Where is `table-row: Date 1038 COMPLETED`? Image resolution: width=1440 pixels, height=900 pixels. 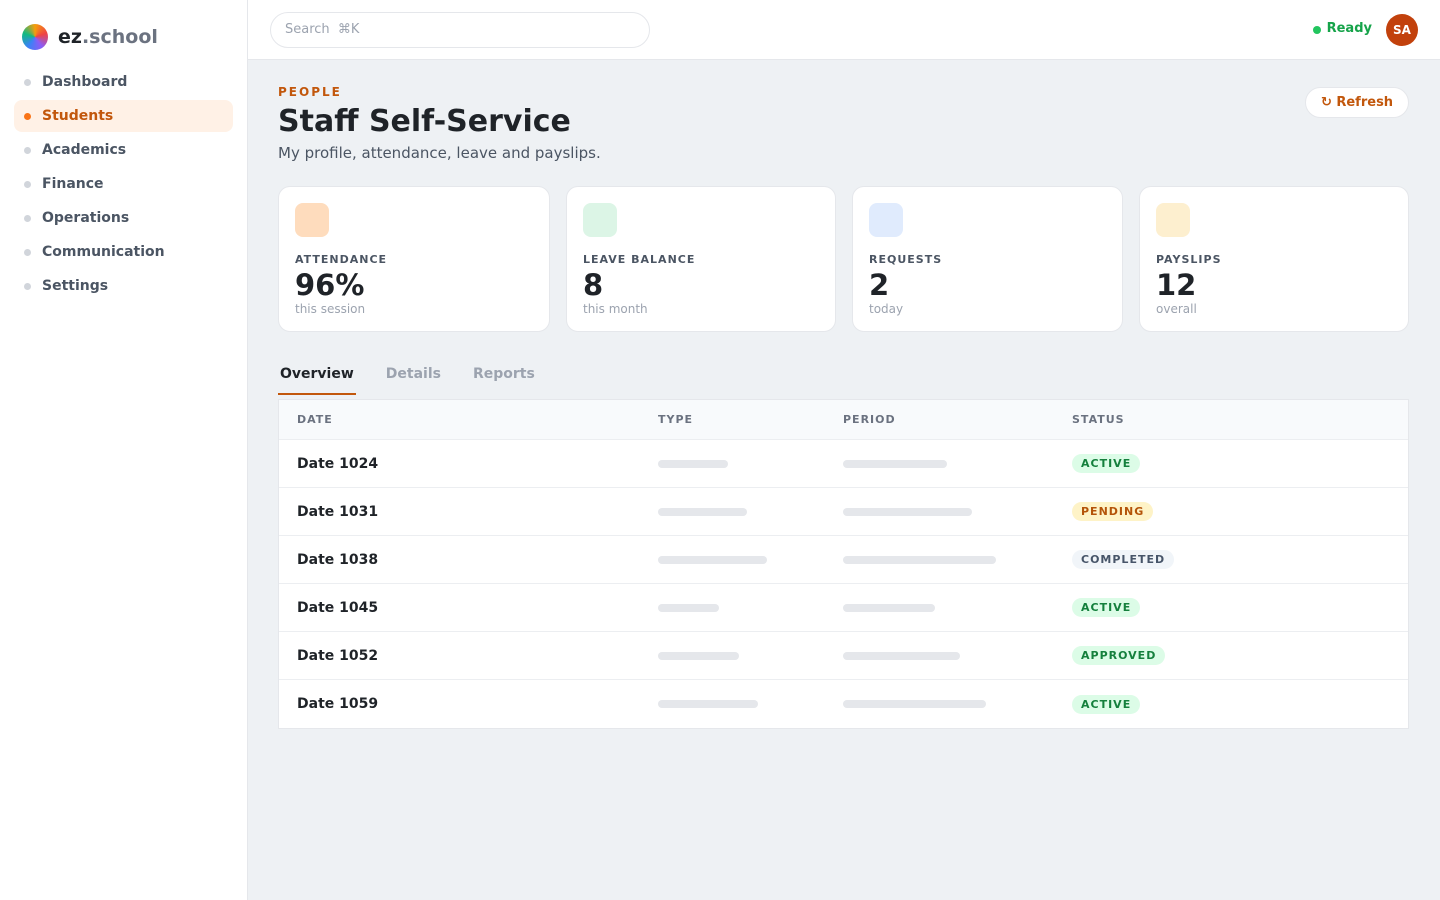 table-row: Date 1038 COMPLETED is located at coordinates (843, 560).